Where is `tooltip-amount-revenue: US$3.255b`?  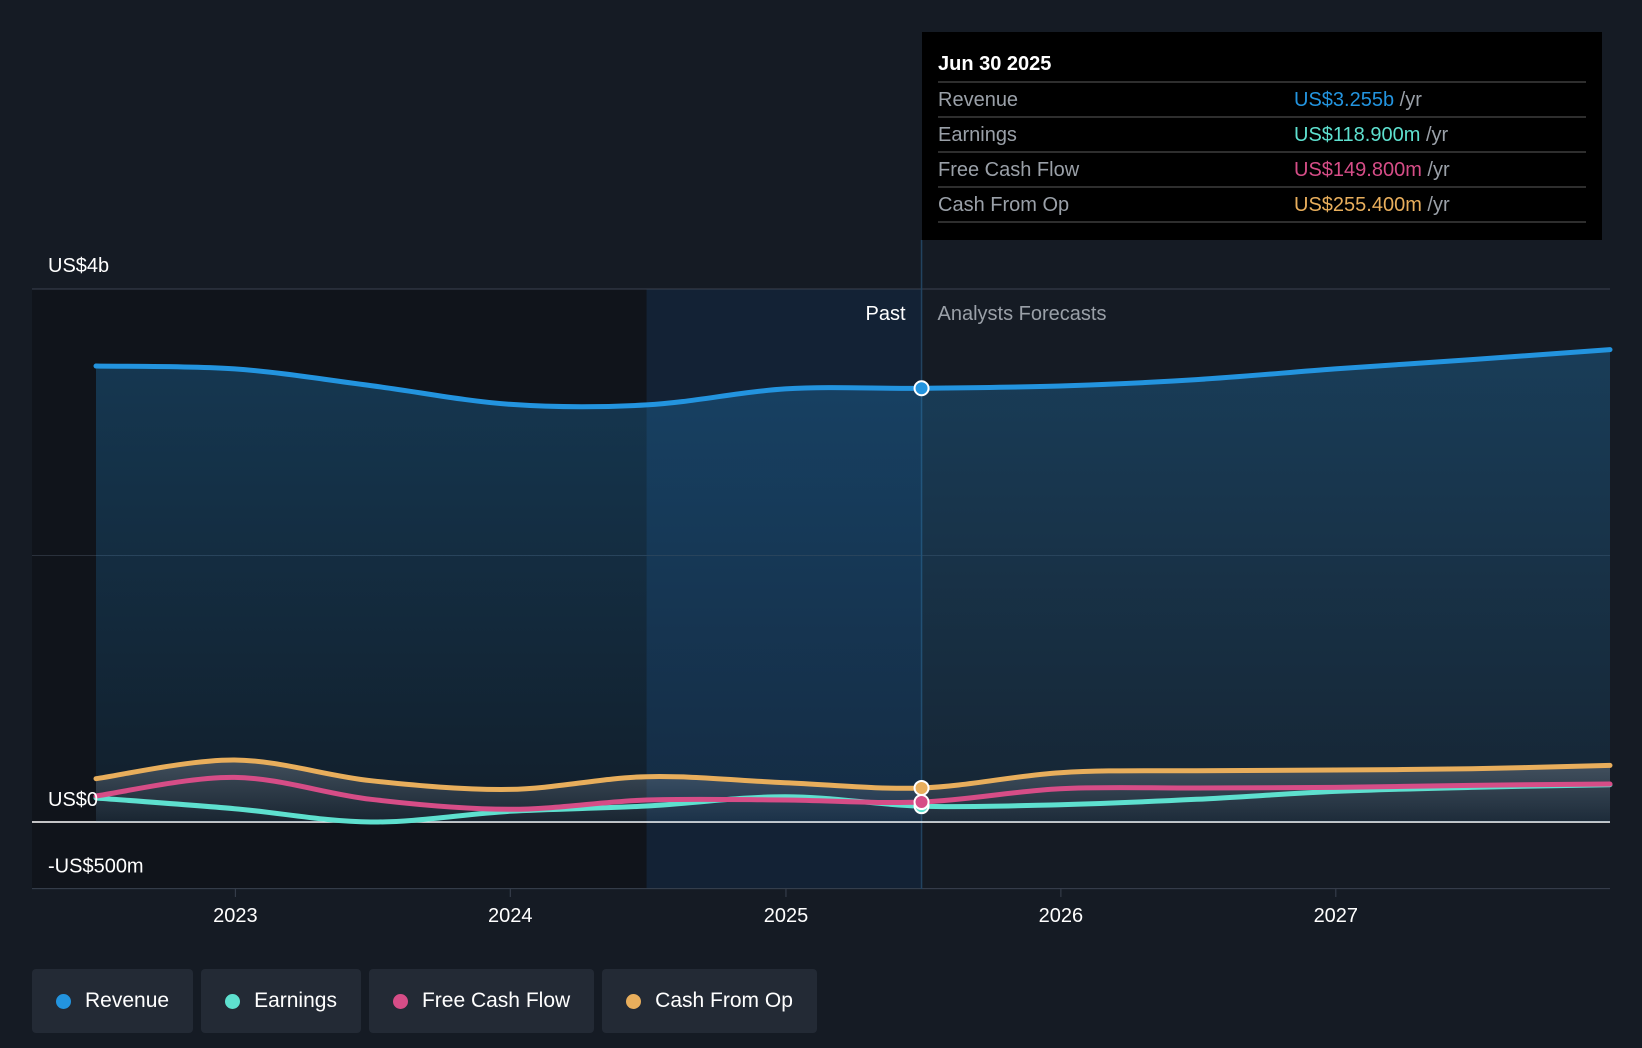 tooltip-amount-revenue: US$3.255b is located at coordinates (1344, 100).